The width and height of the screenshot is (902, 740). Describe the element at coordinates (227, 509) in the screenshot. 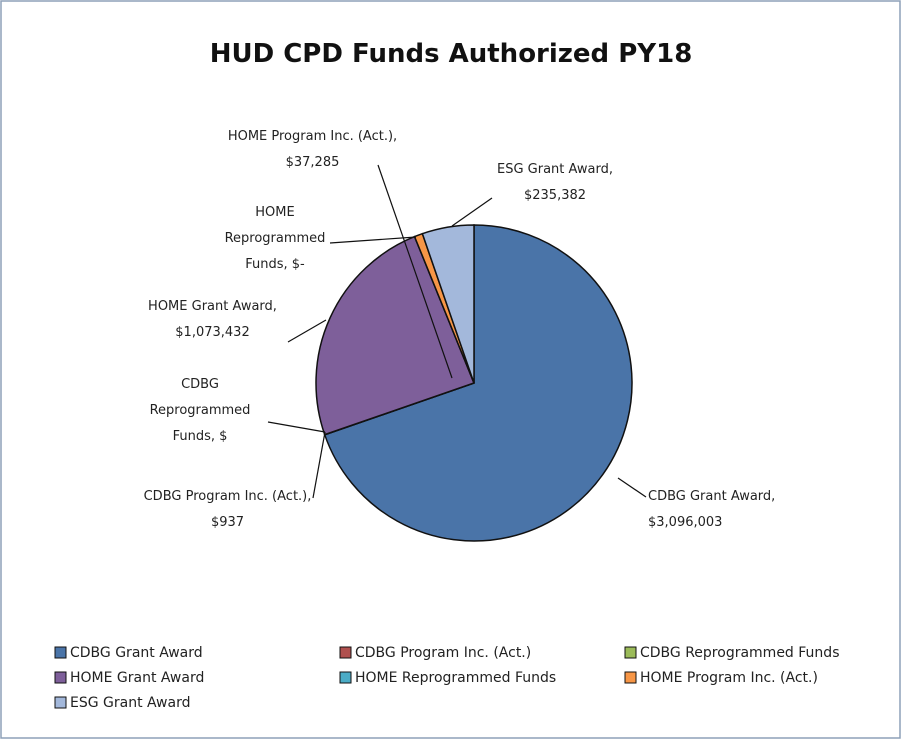

I see `data-label: CDBG Program Inc. (Act.), $937` at that location.